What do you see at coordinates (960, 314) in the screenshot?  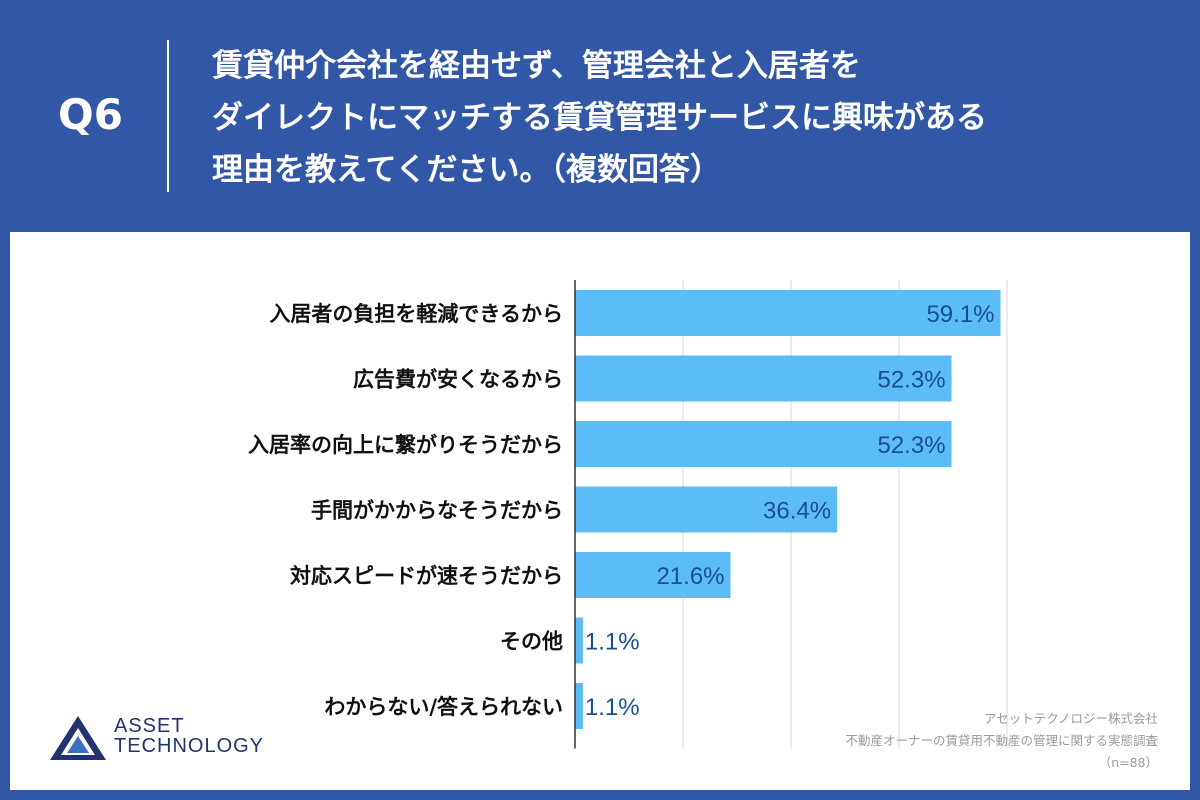 I see `value-label-0: 59.1%` at bounding box center [960, 314].